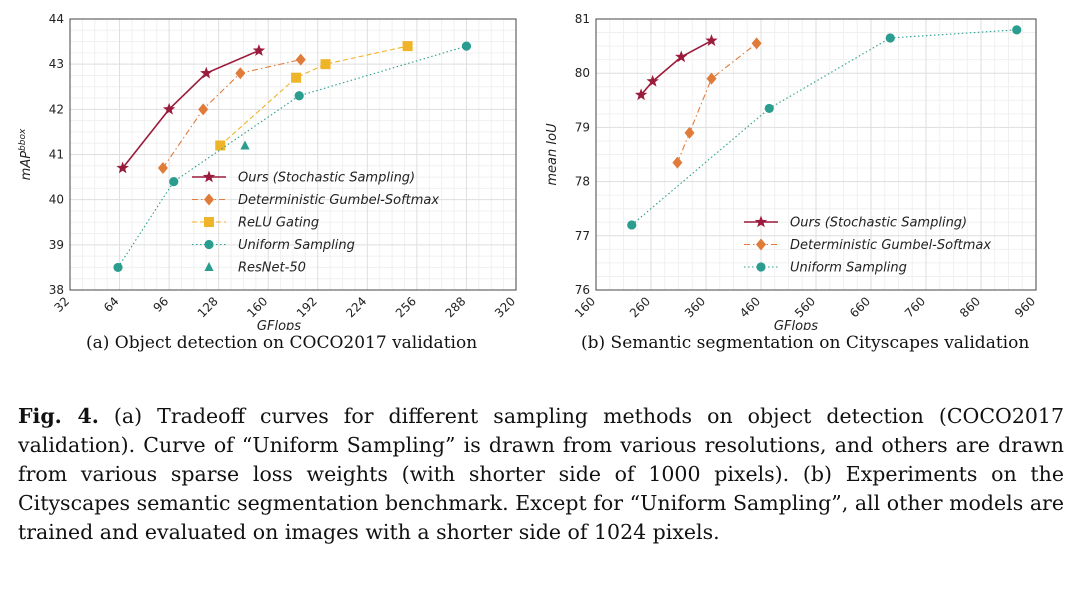 The width and height of the screenshot is (1080, 610). Describe the element at coordinates (56, 200) in the screenshot. I see `y-tick-label: 40` at that location.